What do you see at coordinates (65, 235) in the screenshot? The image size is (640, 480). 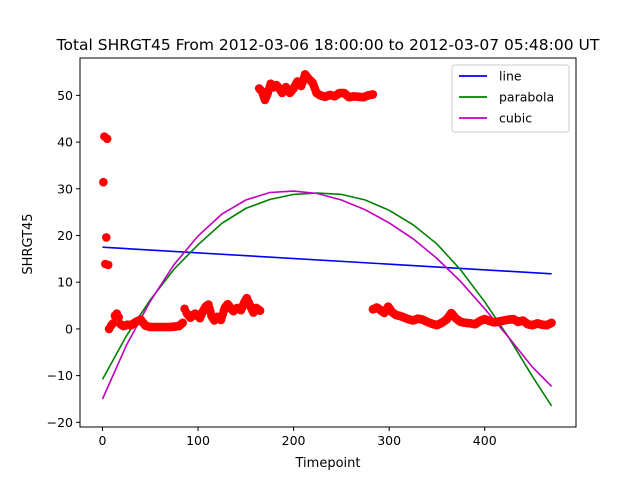 I see `y-tick-label: 20` at bounding box center [65, 235].